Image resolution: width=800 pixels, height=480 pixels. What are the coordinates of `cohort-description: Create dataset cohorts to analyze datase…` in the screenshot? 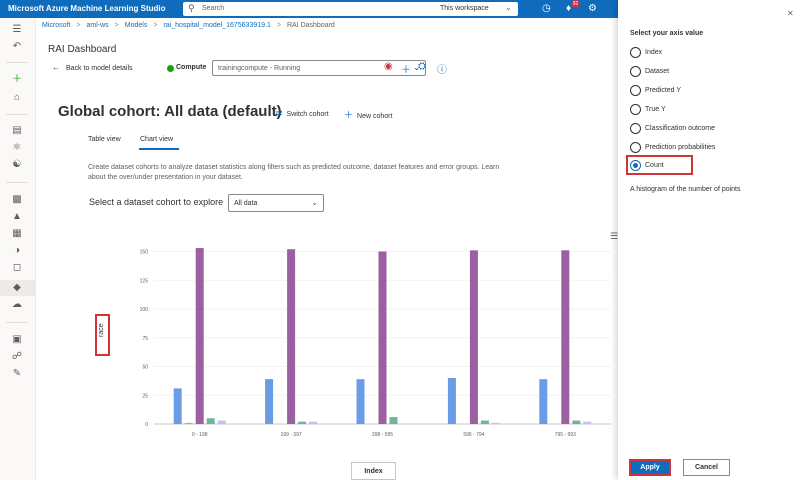 It's located at (294, 172).